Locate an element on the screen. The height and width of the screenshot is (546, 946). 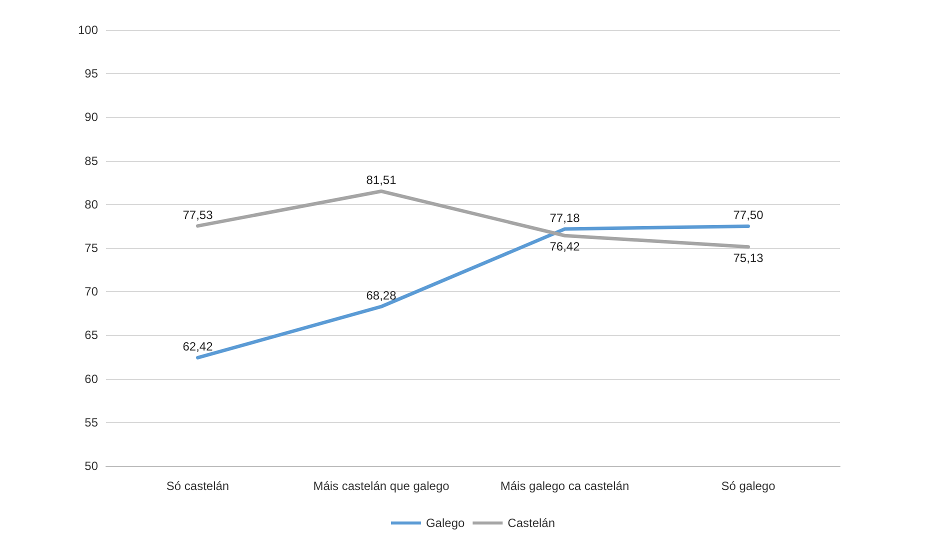
x-tick-label: Máis galego ca castelán is located at coordinates (565, 486).